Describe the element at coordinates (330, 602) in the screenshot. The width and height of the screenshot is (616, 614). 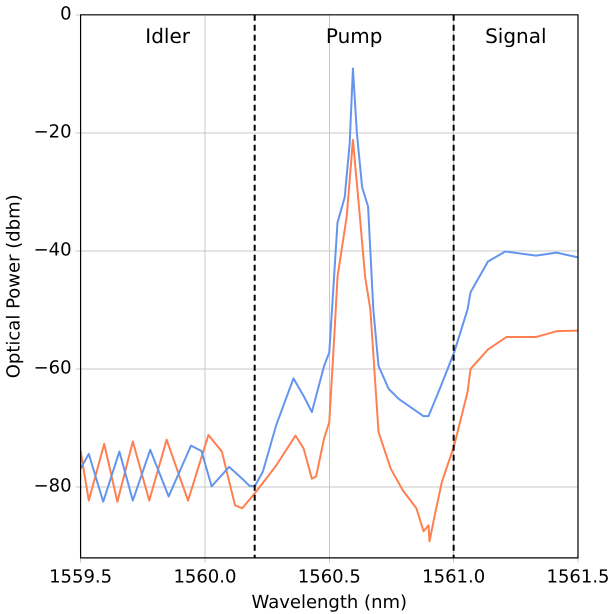
I see `x-axis-title: Wavelength (nm)` at that location.